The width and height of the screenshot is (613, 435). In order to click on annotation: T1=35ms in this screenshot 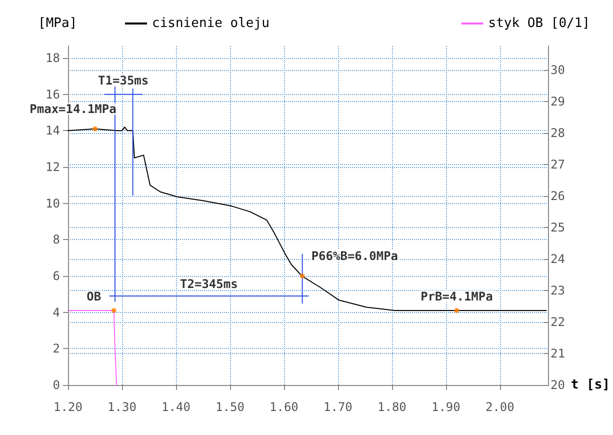, I will do `click(123, 80)`.